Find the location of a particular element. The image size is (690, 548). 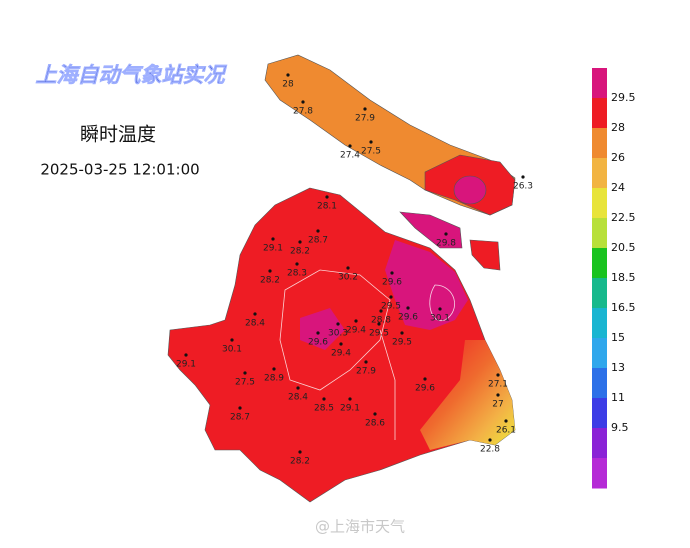

legend-label: 13 is located at coordinates (618, 367).